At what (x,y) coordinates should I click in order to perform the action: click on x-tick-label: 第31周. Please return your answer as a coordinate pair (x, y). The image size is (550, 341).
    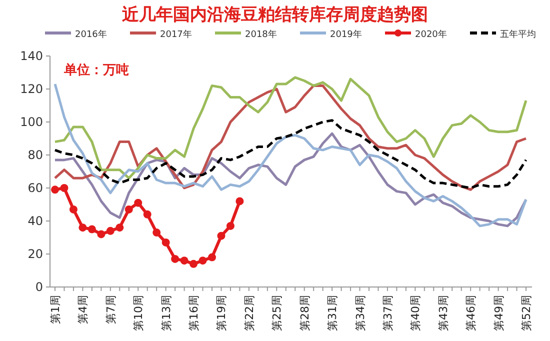
    Looking at the image, I should click on (333, 313).